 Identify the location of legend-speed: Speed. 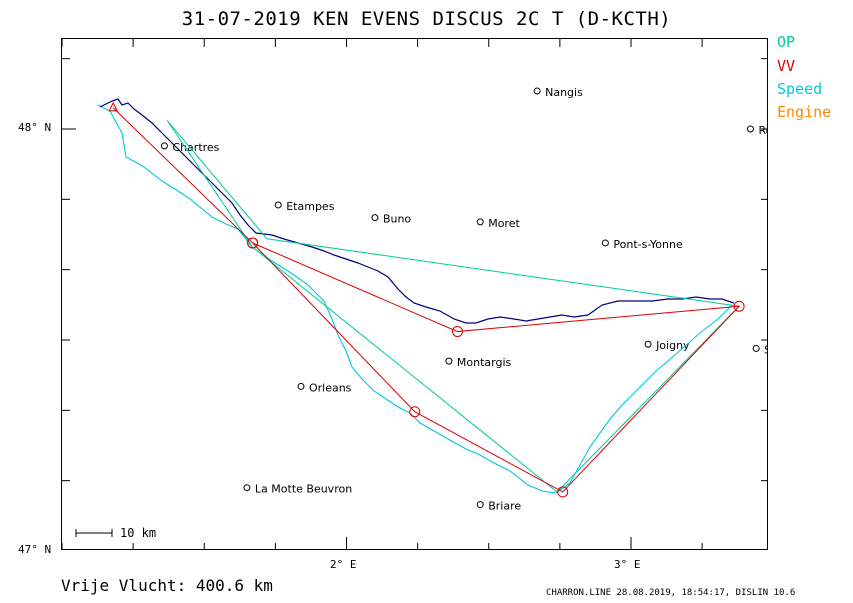
(800, 89).